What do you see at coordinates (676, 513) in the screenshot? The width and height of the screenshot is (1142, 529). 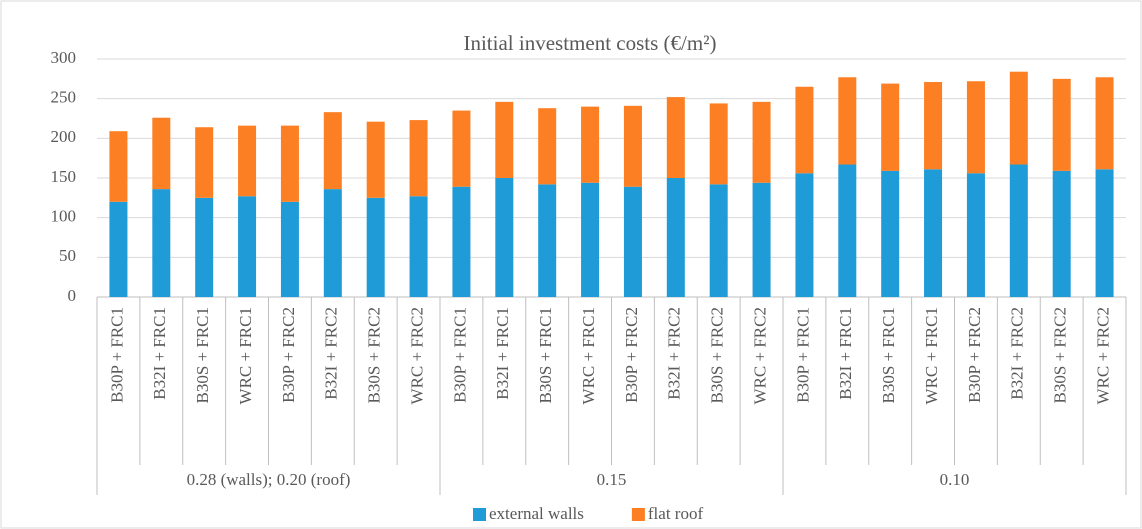 I see `legend-label: flat roof` at bounding box center [676, 513].